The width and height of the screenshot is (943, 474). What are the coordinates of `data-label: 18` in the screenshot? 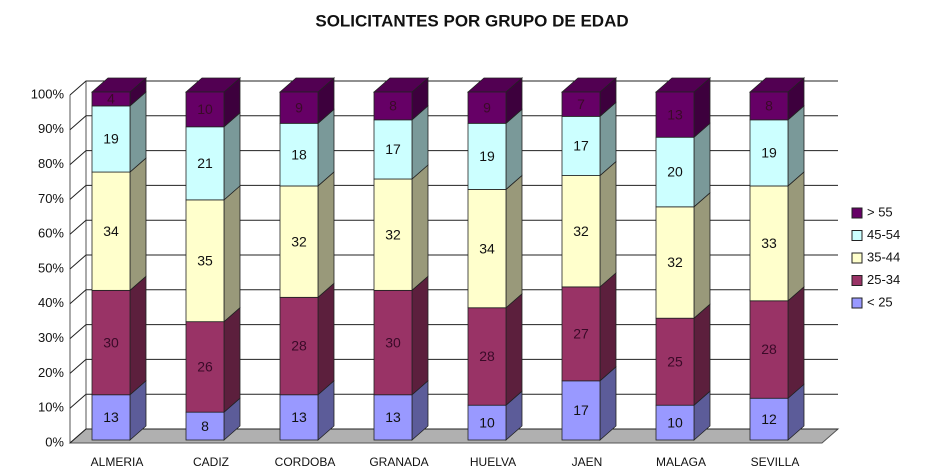 It's located at (299, 154).